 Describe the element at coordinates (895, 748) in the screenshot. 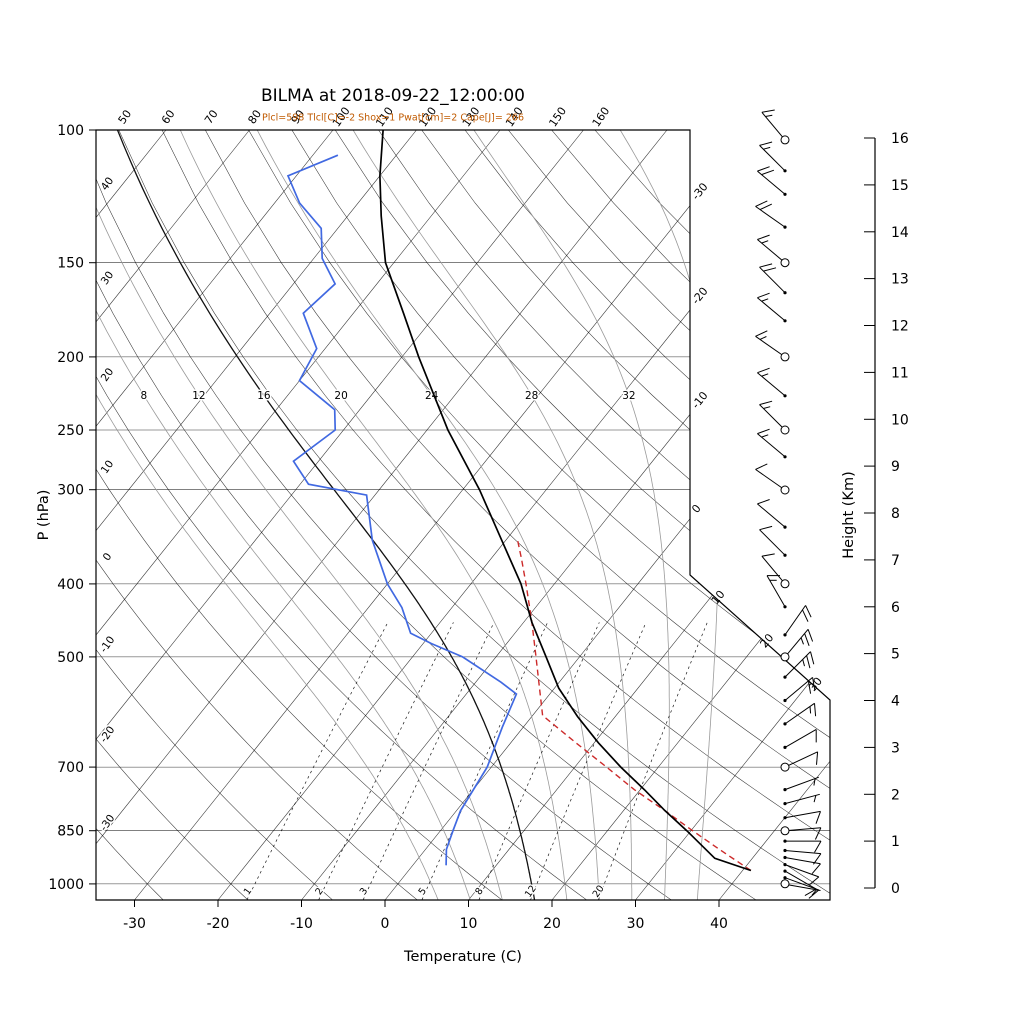

I see `height-tick-label: 3` at that location.